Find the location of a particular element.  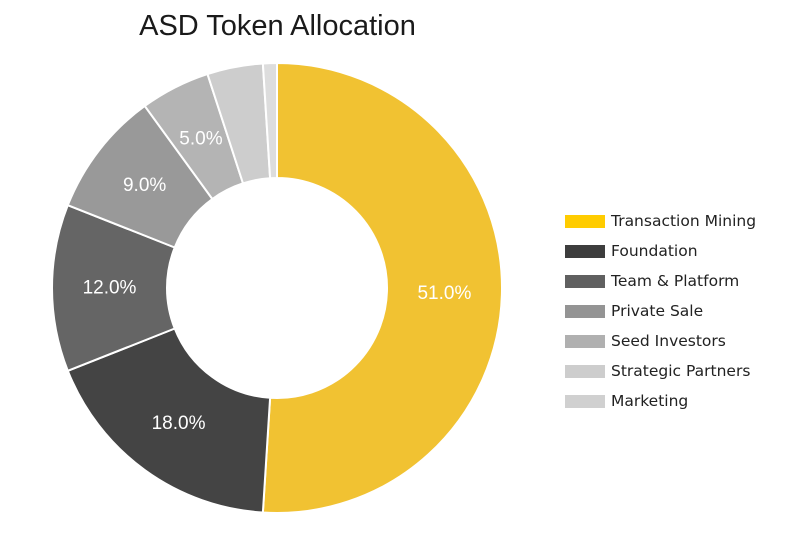

legend-label: Transaction Mining is located at coordinates (684, 221).